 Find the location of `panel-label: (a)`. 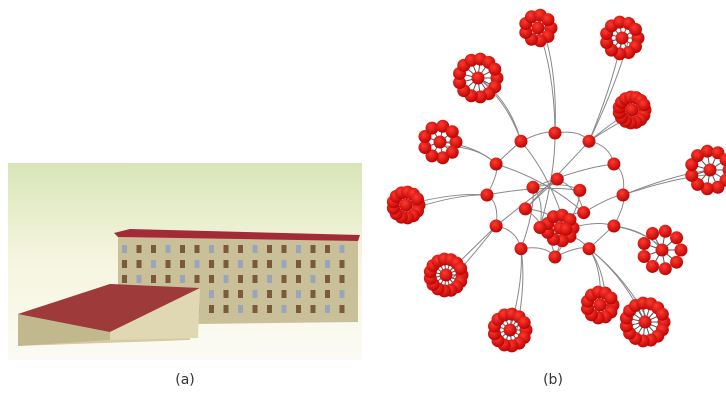

panel-label: (a) is located at coordinates (185, 380).